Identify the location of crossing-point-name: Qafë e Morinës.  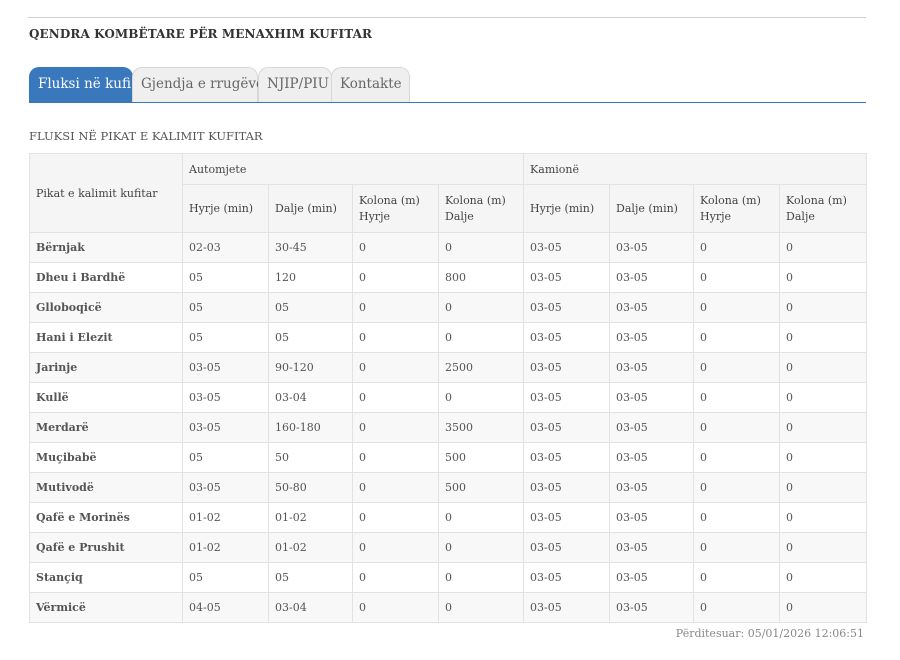
(106, 517).